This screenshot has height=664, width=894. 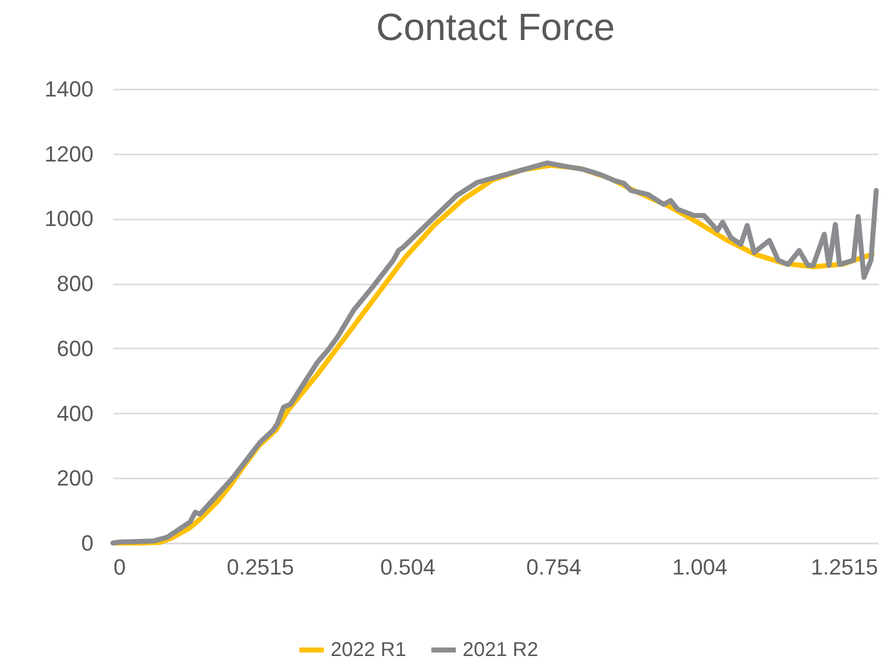 What do you see at coordinates (554, 567) in the screenshot?
I see `x-tick-label: 0.754` at bounding box center [554, 567].